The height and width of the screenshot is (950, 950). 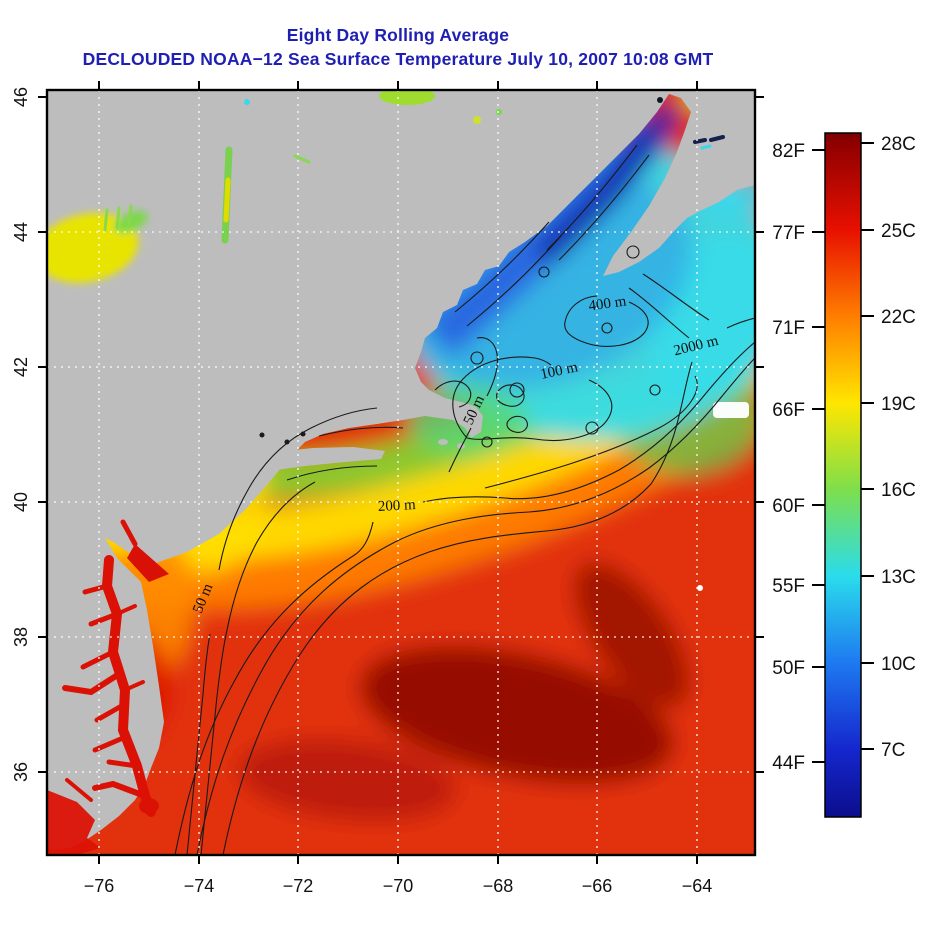 I want to click on f-tick-label: 60F, so click(x=788, y=506).